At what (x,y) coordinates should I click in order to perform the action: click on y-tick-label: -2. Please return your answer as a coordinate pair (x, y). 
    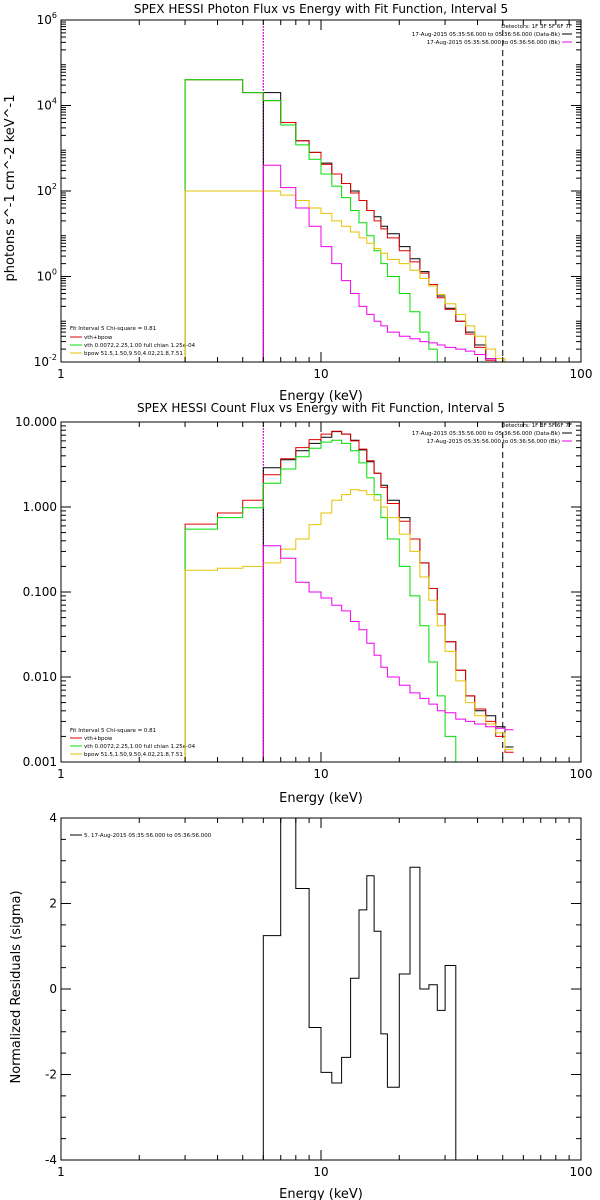
    Looking at the image, I should click on (51, 1075).